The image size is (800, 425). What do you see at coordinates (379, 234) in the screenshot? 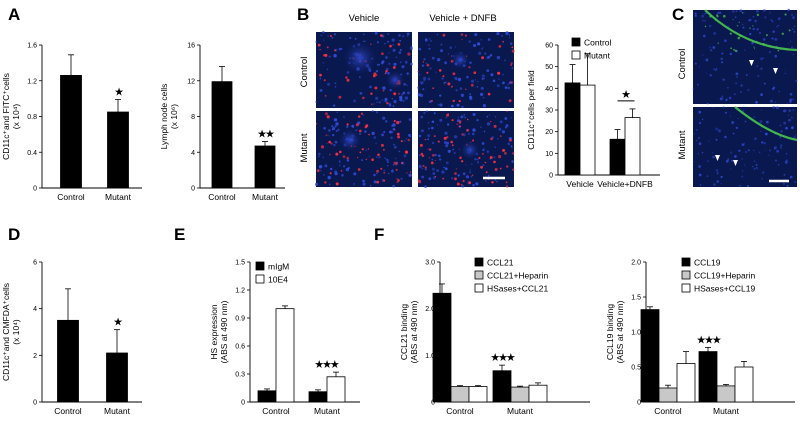
I see `panel-label-f: F` at bounding box center [379, 234].